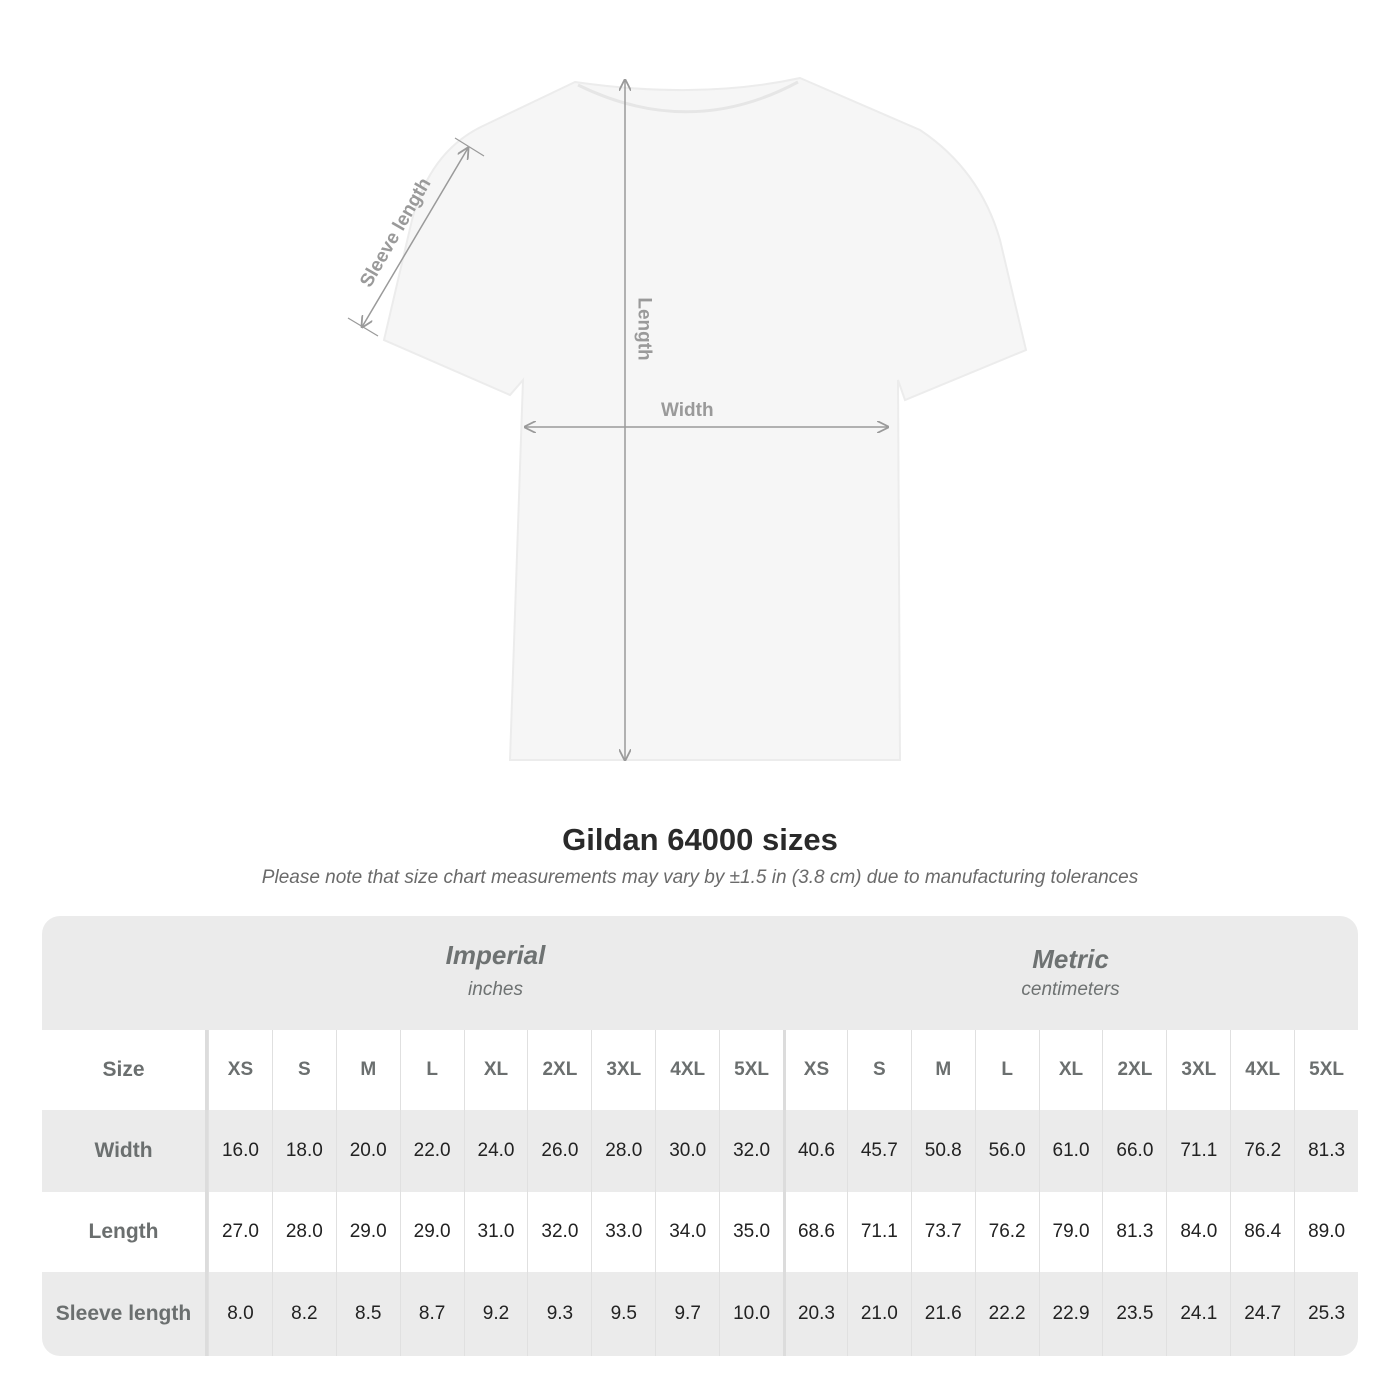 The height and width of the screenshot is (1400, 1400). What do you see at coordinates (1198, 1070) in the screenshot?
I see `metric-size-header: 3XL` at bounding box center [1198, 1070].